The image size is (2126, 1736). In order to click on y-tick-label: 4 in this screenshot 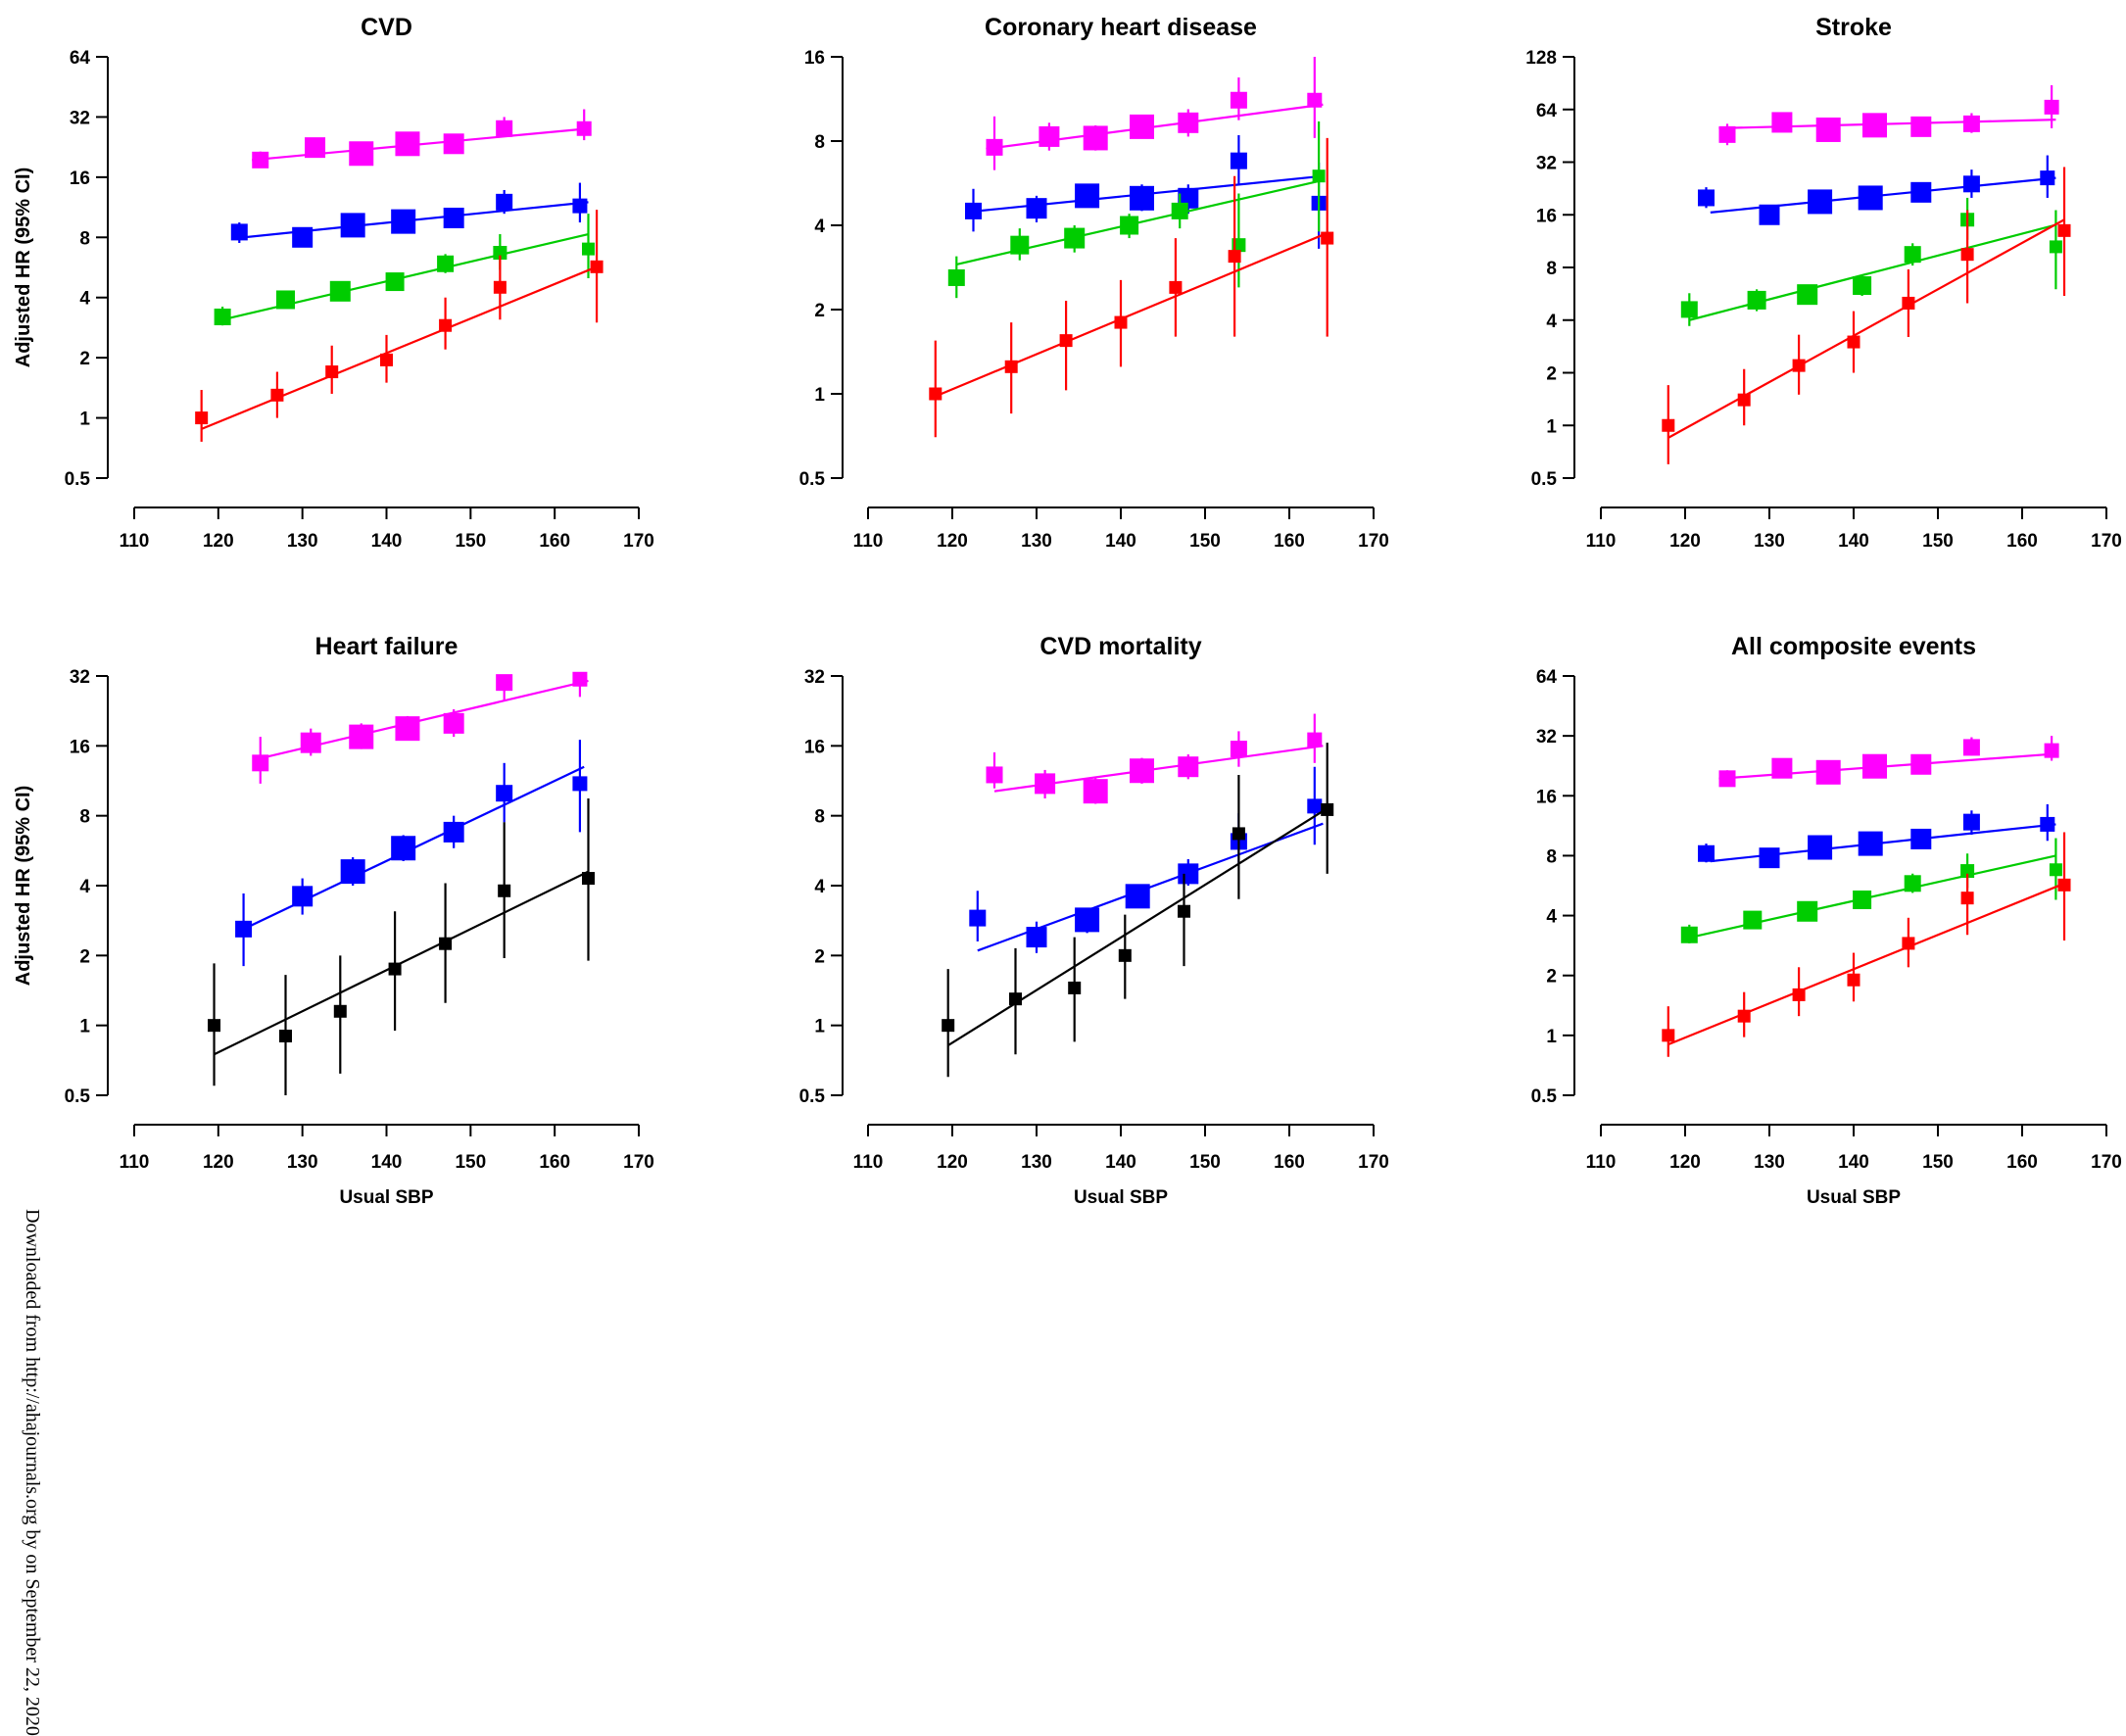, I will do `click(1551, 918)`.